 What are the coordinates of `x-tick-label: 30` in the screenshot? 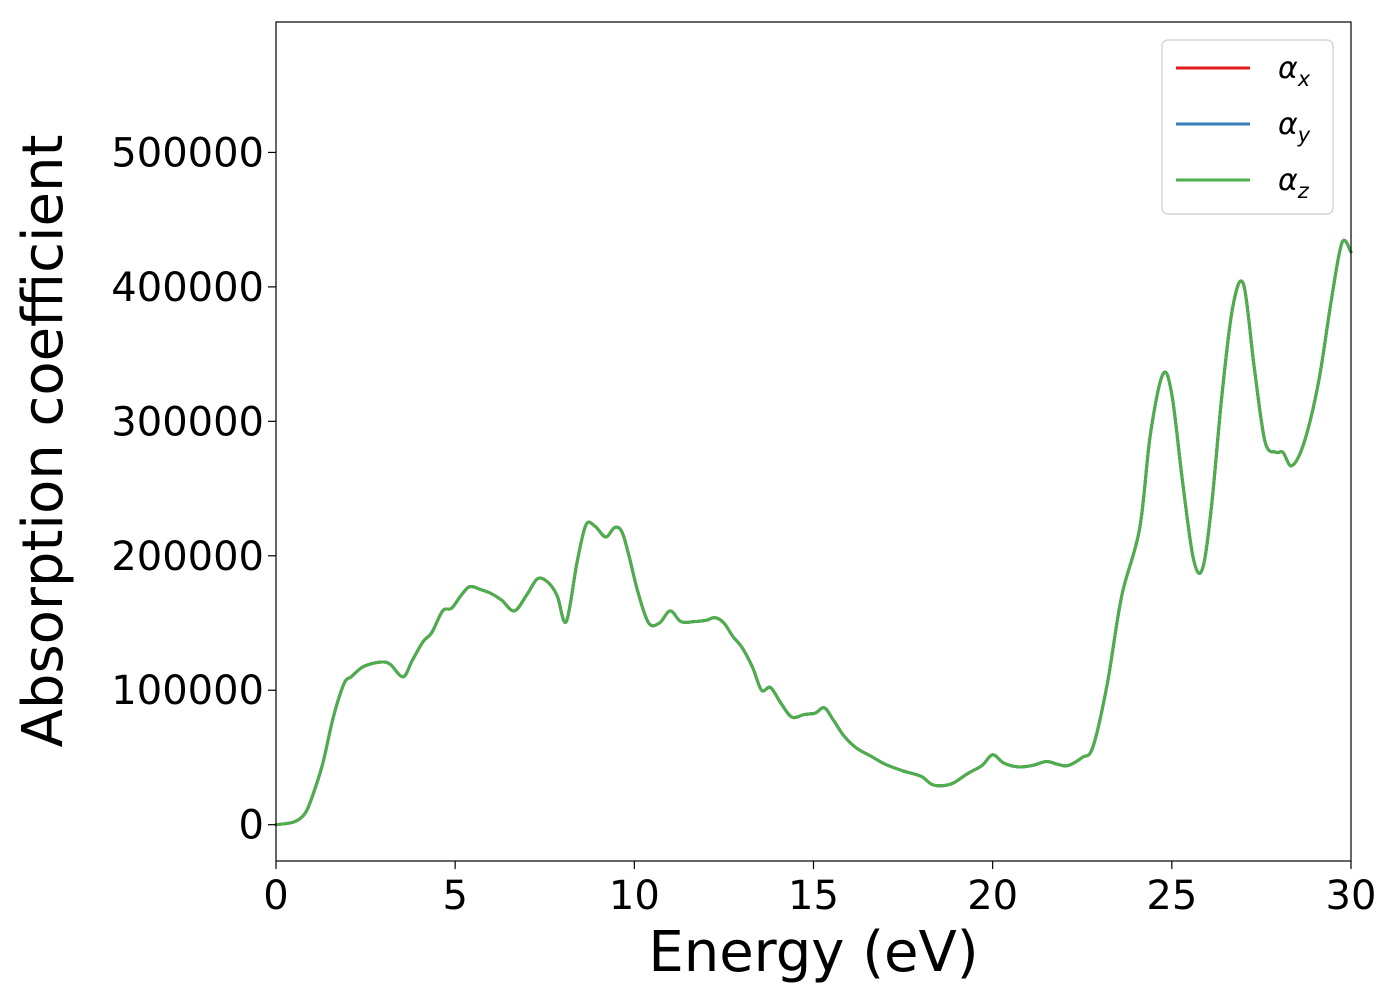 It's located at (1351, 896).